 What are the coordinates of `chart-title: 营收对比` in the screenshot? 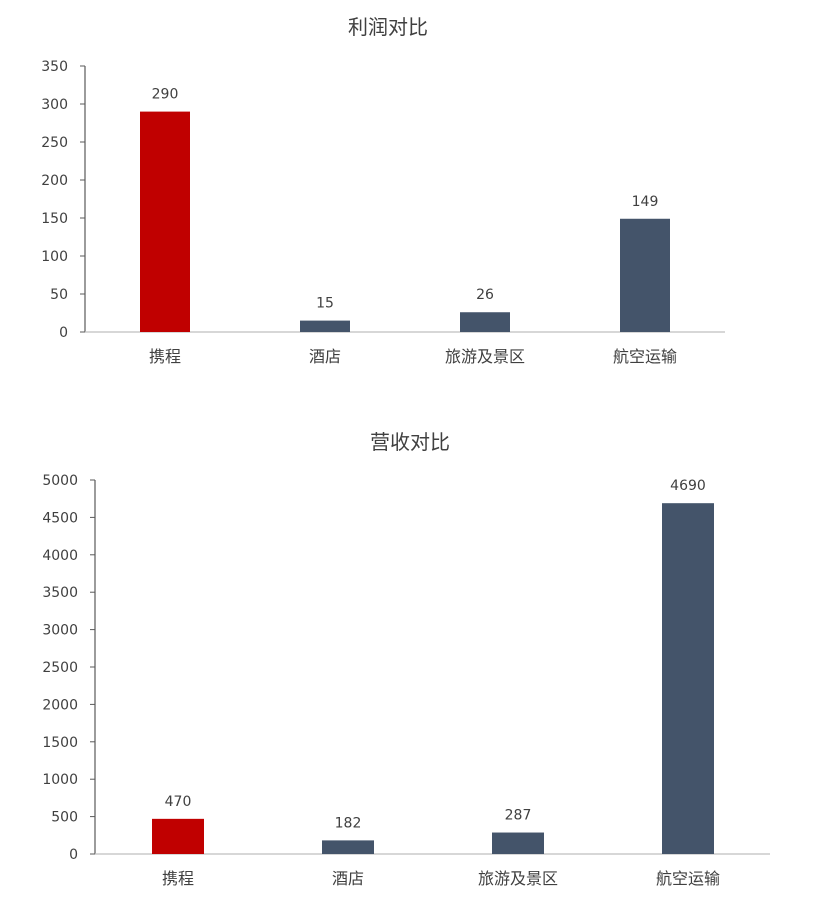 It's located at (410, 442).